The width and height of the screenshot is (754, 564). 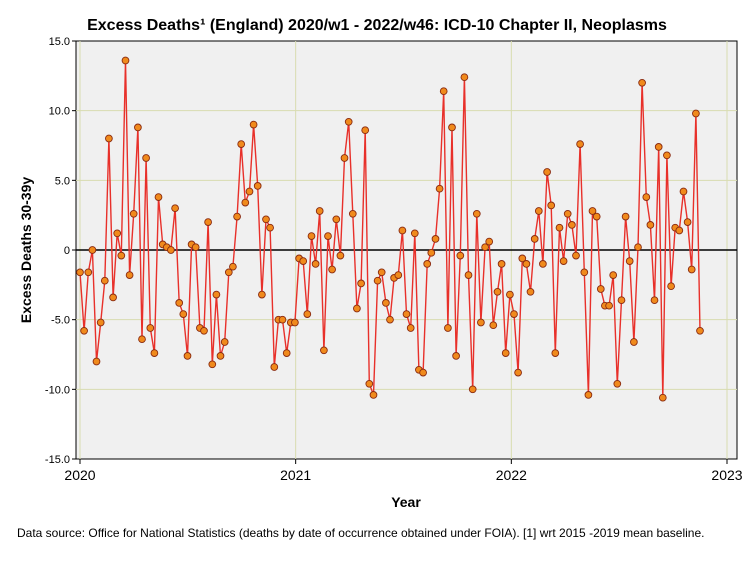 What do you see at coordinates (57, 460) in the screenshot?
I see `y-tick-label: -15.0` at bounding box center [57, 460].